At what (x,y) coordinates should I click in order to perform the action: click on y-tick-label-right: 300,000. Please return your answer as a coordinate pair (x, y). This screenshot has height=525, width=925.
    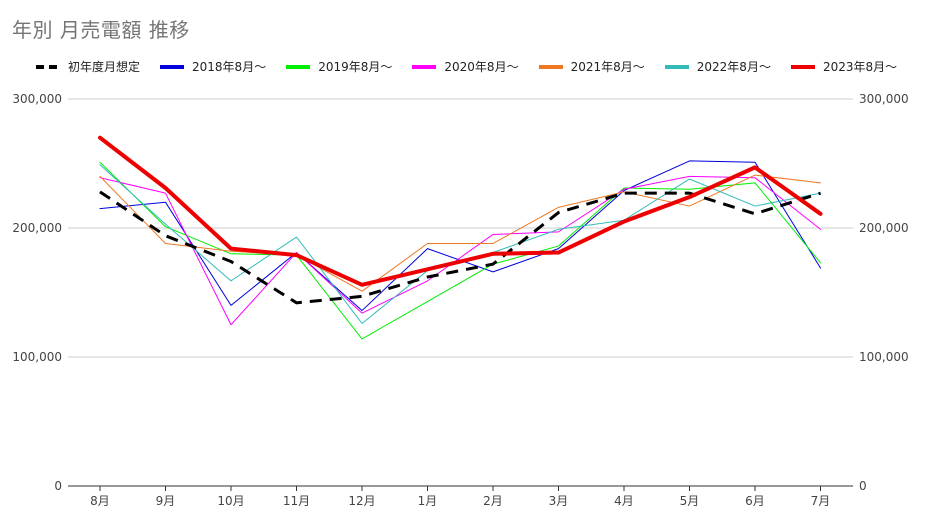
    Looking at the image, I should click on (884, 99).